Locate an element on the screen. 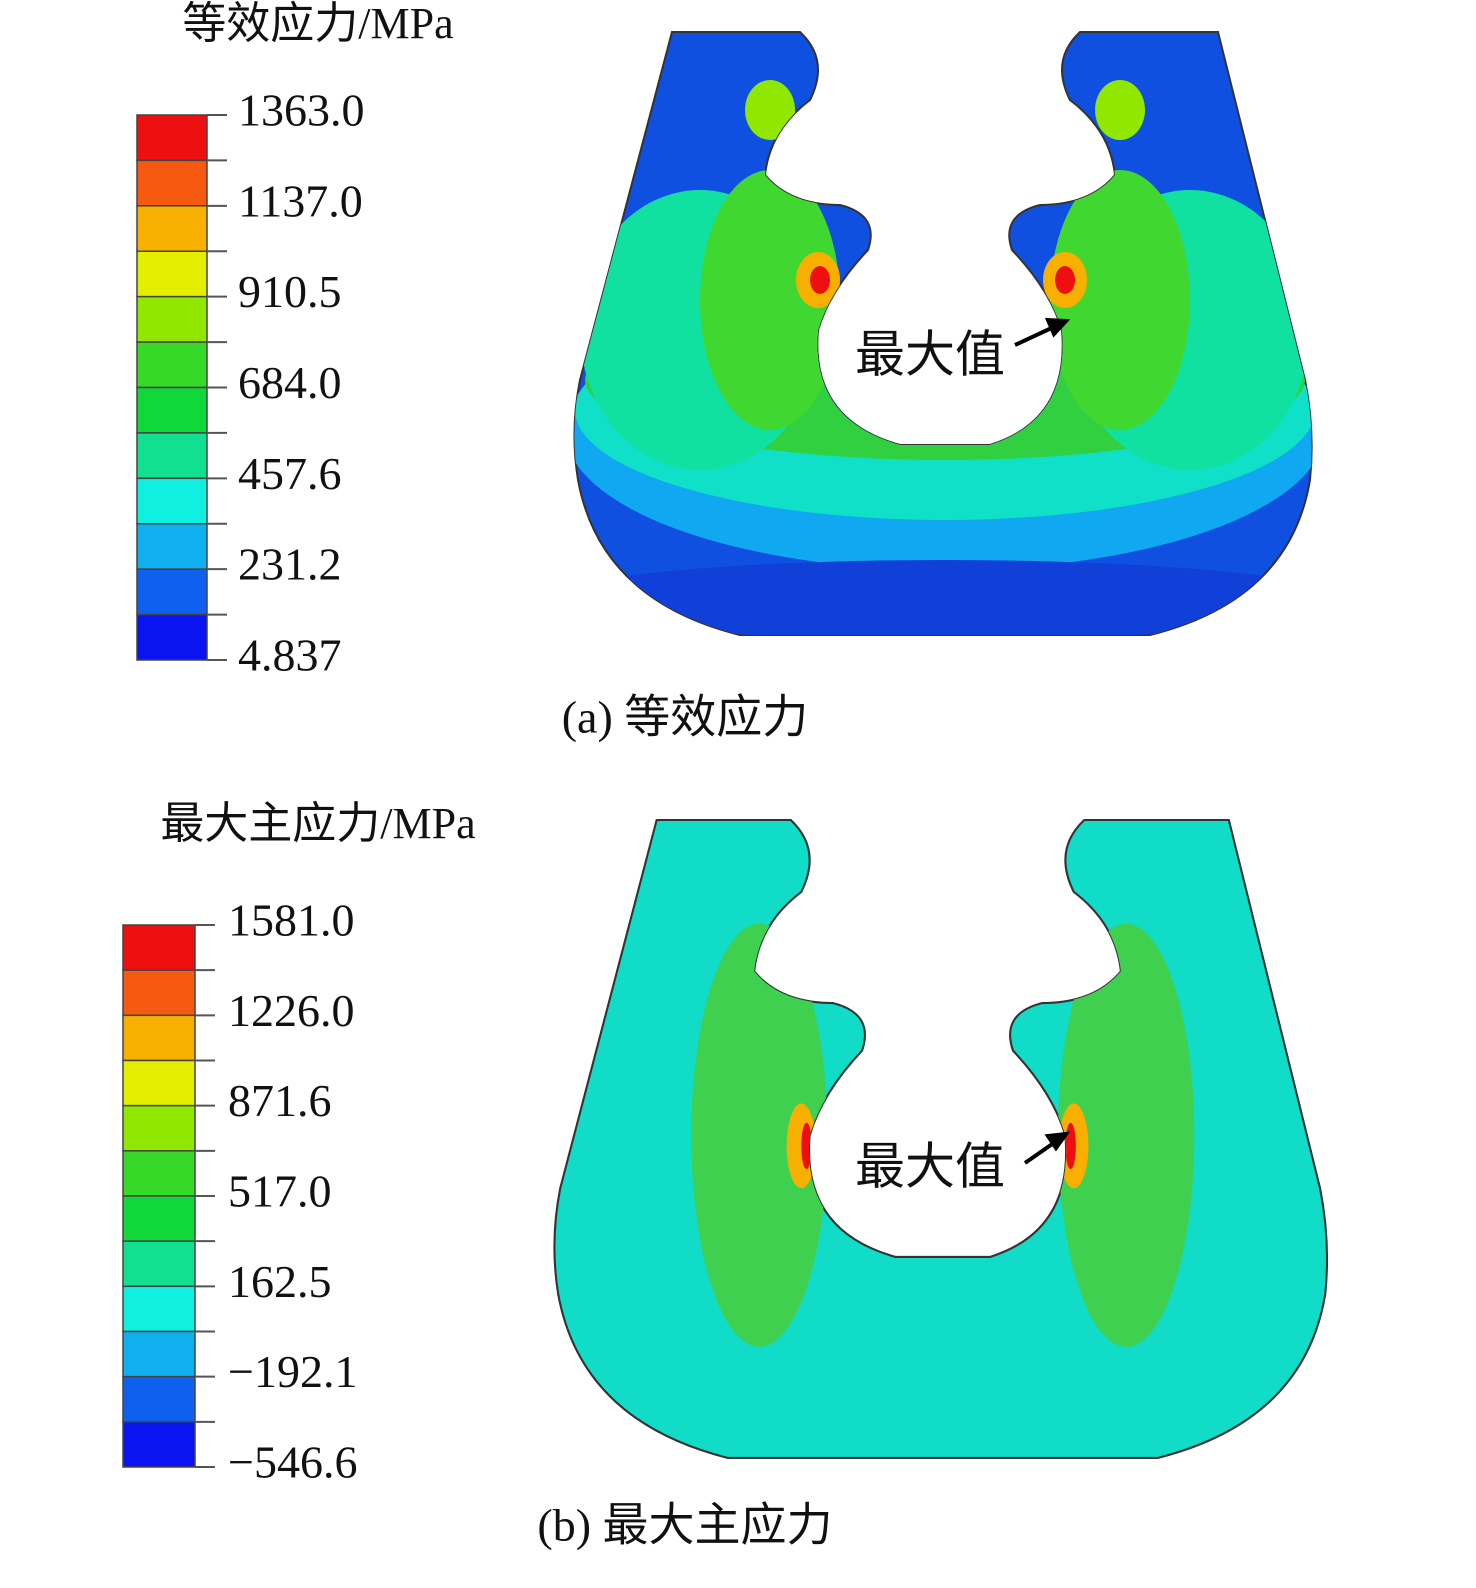 This screenshot has height=1588, width=1476. legend-label: 871.6 is located at coordinates (280, 1100).